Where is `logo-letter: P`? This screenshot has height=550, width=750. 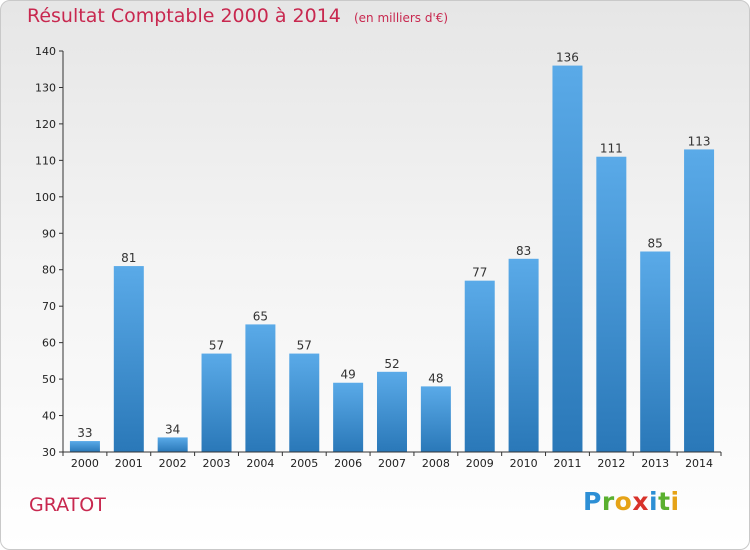
logo-letter: P is located at coordinates (592, 501).